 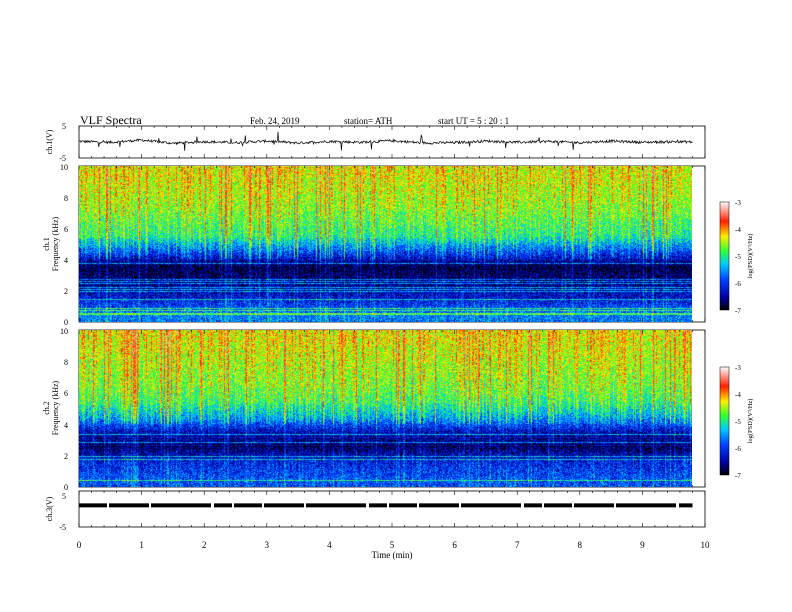 I want to click on colorbar-ch1-label: log(PSD)(V²/Hz), so click(x=750, y=256).